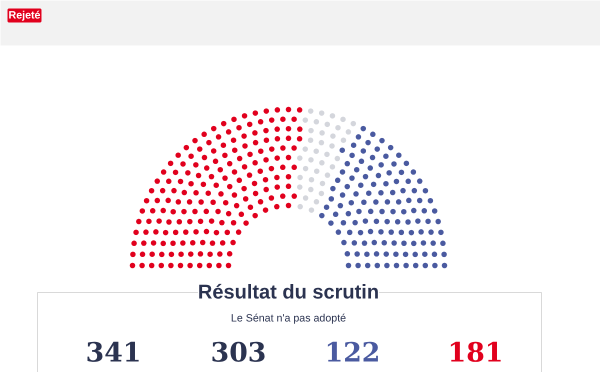 The height and width of the screenshot is (372, 600). What do you see at coordinates (289, 293) in the screenshot?
I see `text: Résultat du scrutin` at bounding box center [289, 293].